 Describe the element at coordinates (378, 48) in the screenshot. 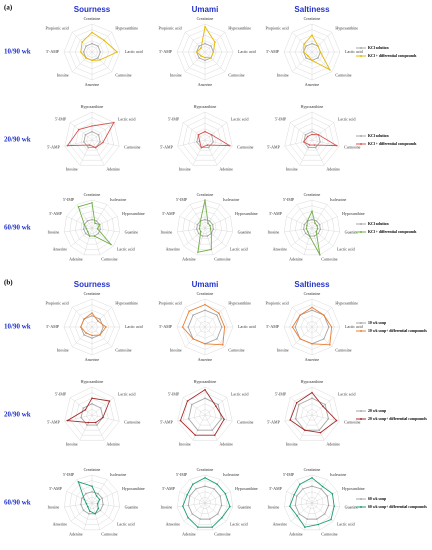

I see `legend-label: KCl solution` at that location.